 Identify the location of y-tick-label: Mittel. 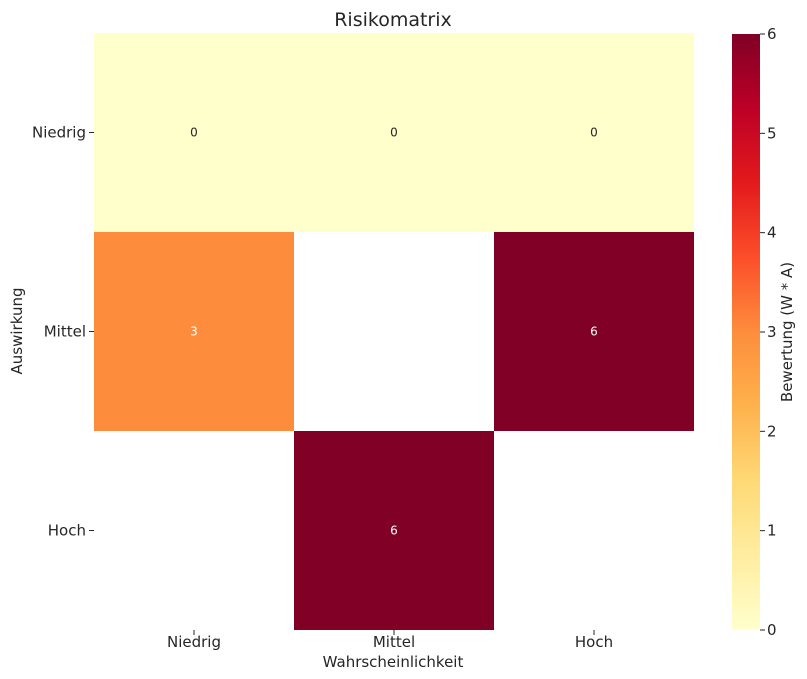
(65, 332).